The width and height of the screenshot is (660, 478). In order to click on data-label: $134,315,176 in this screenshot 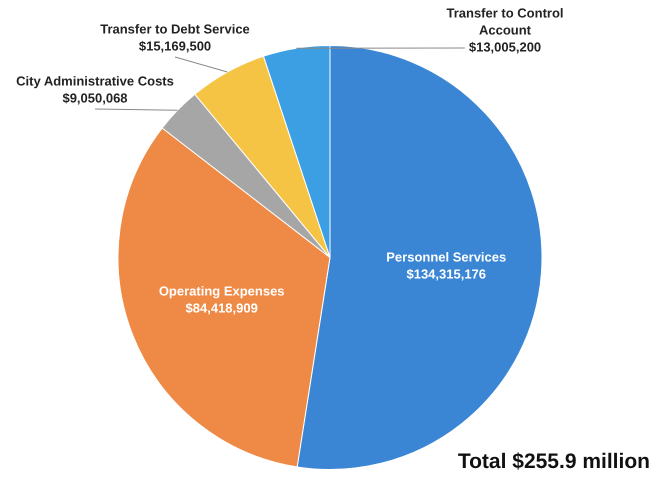, I will do `click(446, 274)`.